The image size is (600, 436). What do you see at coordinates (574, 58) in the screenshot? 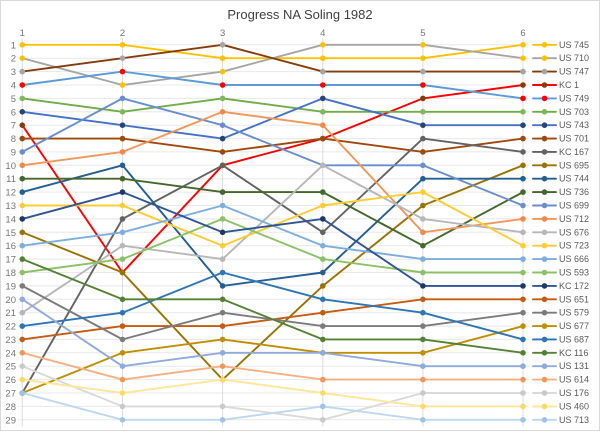
I see `svg-text: US 710` at bounding box center [574, 58].